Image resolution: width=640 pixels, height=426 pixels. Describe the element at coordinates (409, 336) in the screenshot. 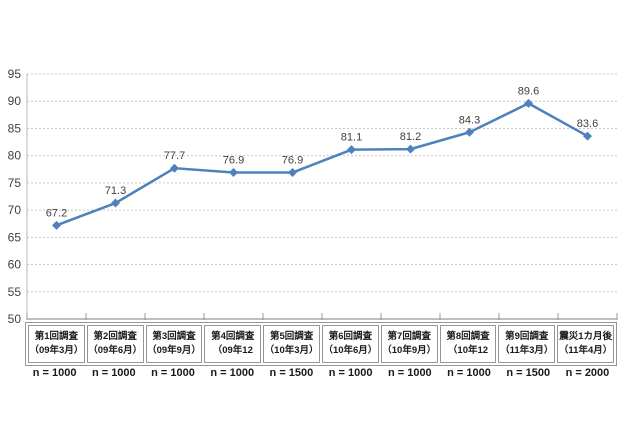

I see `survey-round-label: 第7回調査` at that location.